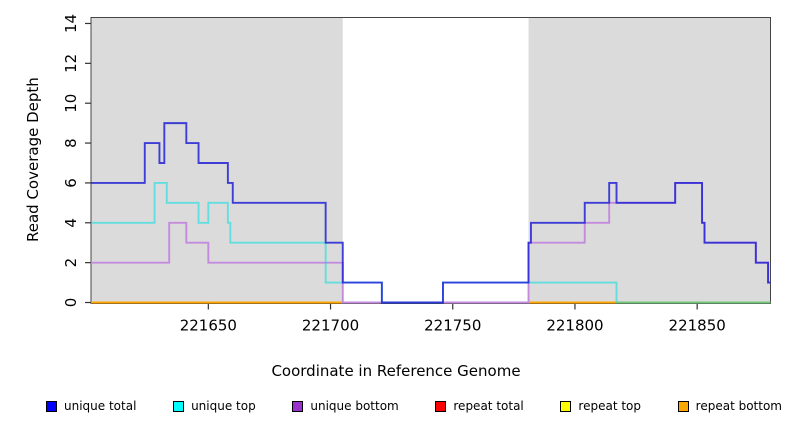 Image resolution: width=792 pixels, height=432 pixels. What do you see at coordinates (208, 326) in the screenshot?
I see `x-tick-label: 221650` at bounding box center [208, 326].